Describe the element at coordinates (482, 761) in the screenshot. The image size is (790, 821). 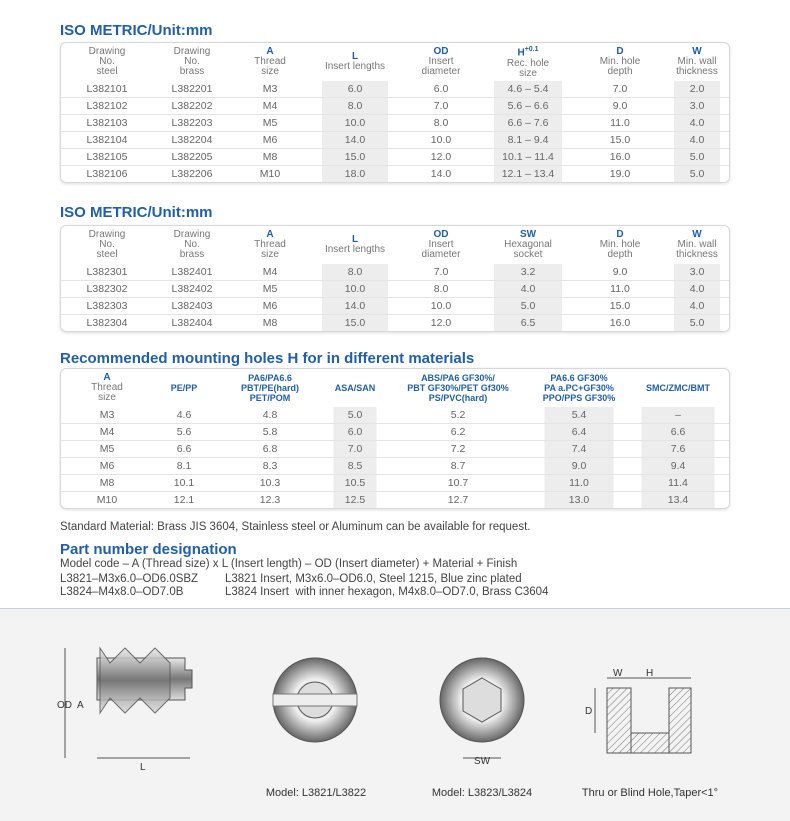
I see `dim-label: SW` at that location.